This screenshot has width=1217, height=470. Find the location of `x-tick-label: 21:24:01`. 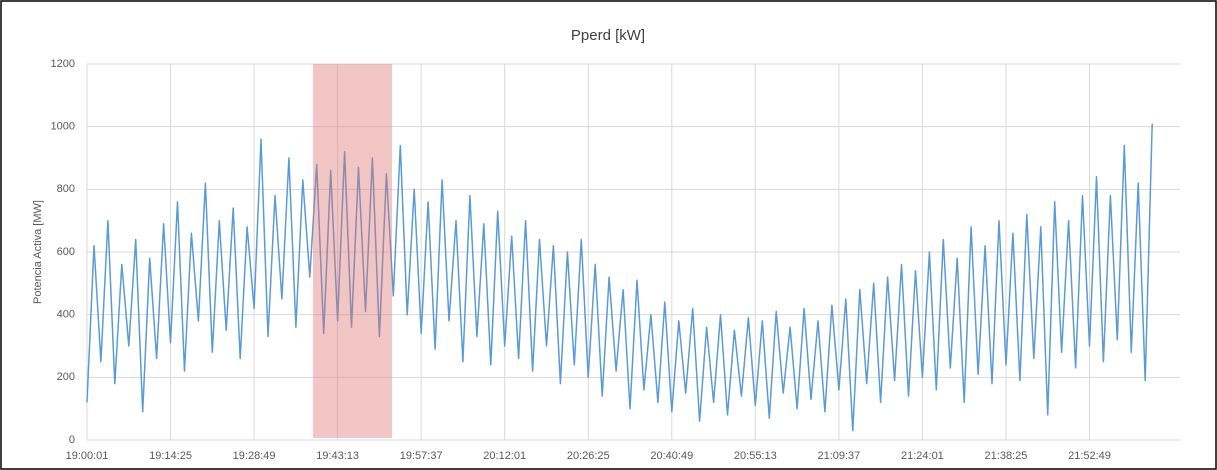

x-tick-label: 21:24:01 is located at coordinates (922, 456).